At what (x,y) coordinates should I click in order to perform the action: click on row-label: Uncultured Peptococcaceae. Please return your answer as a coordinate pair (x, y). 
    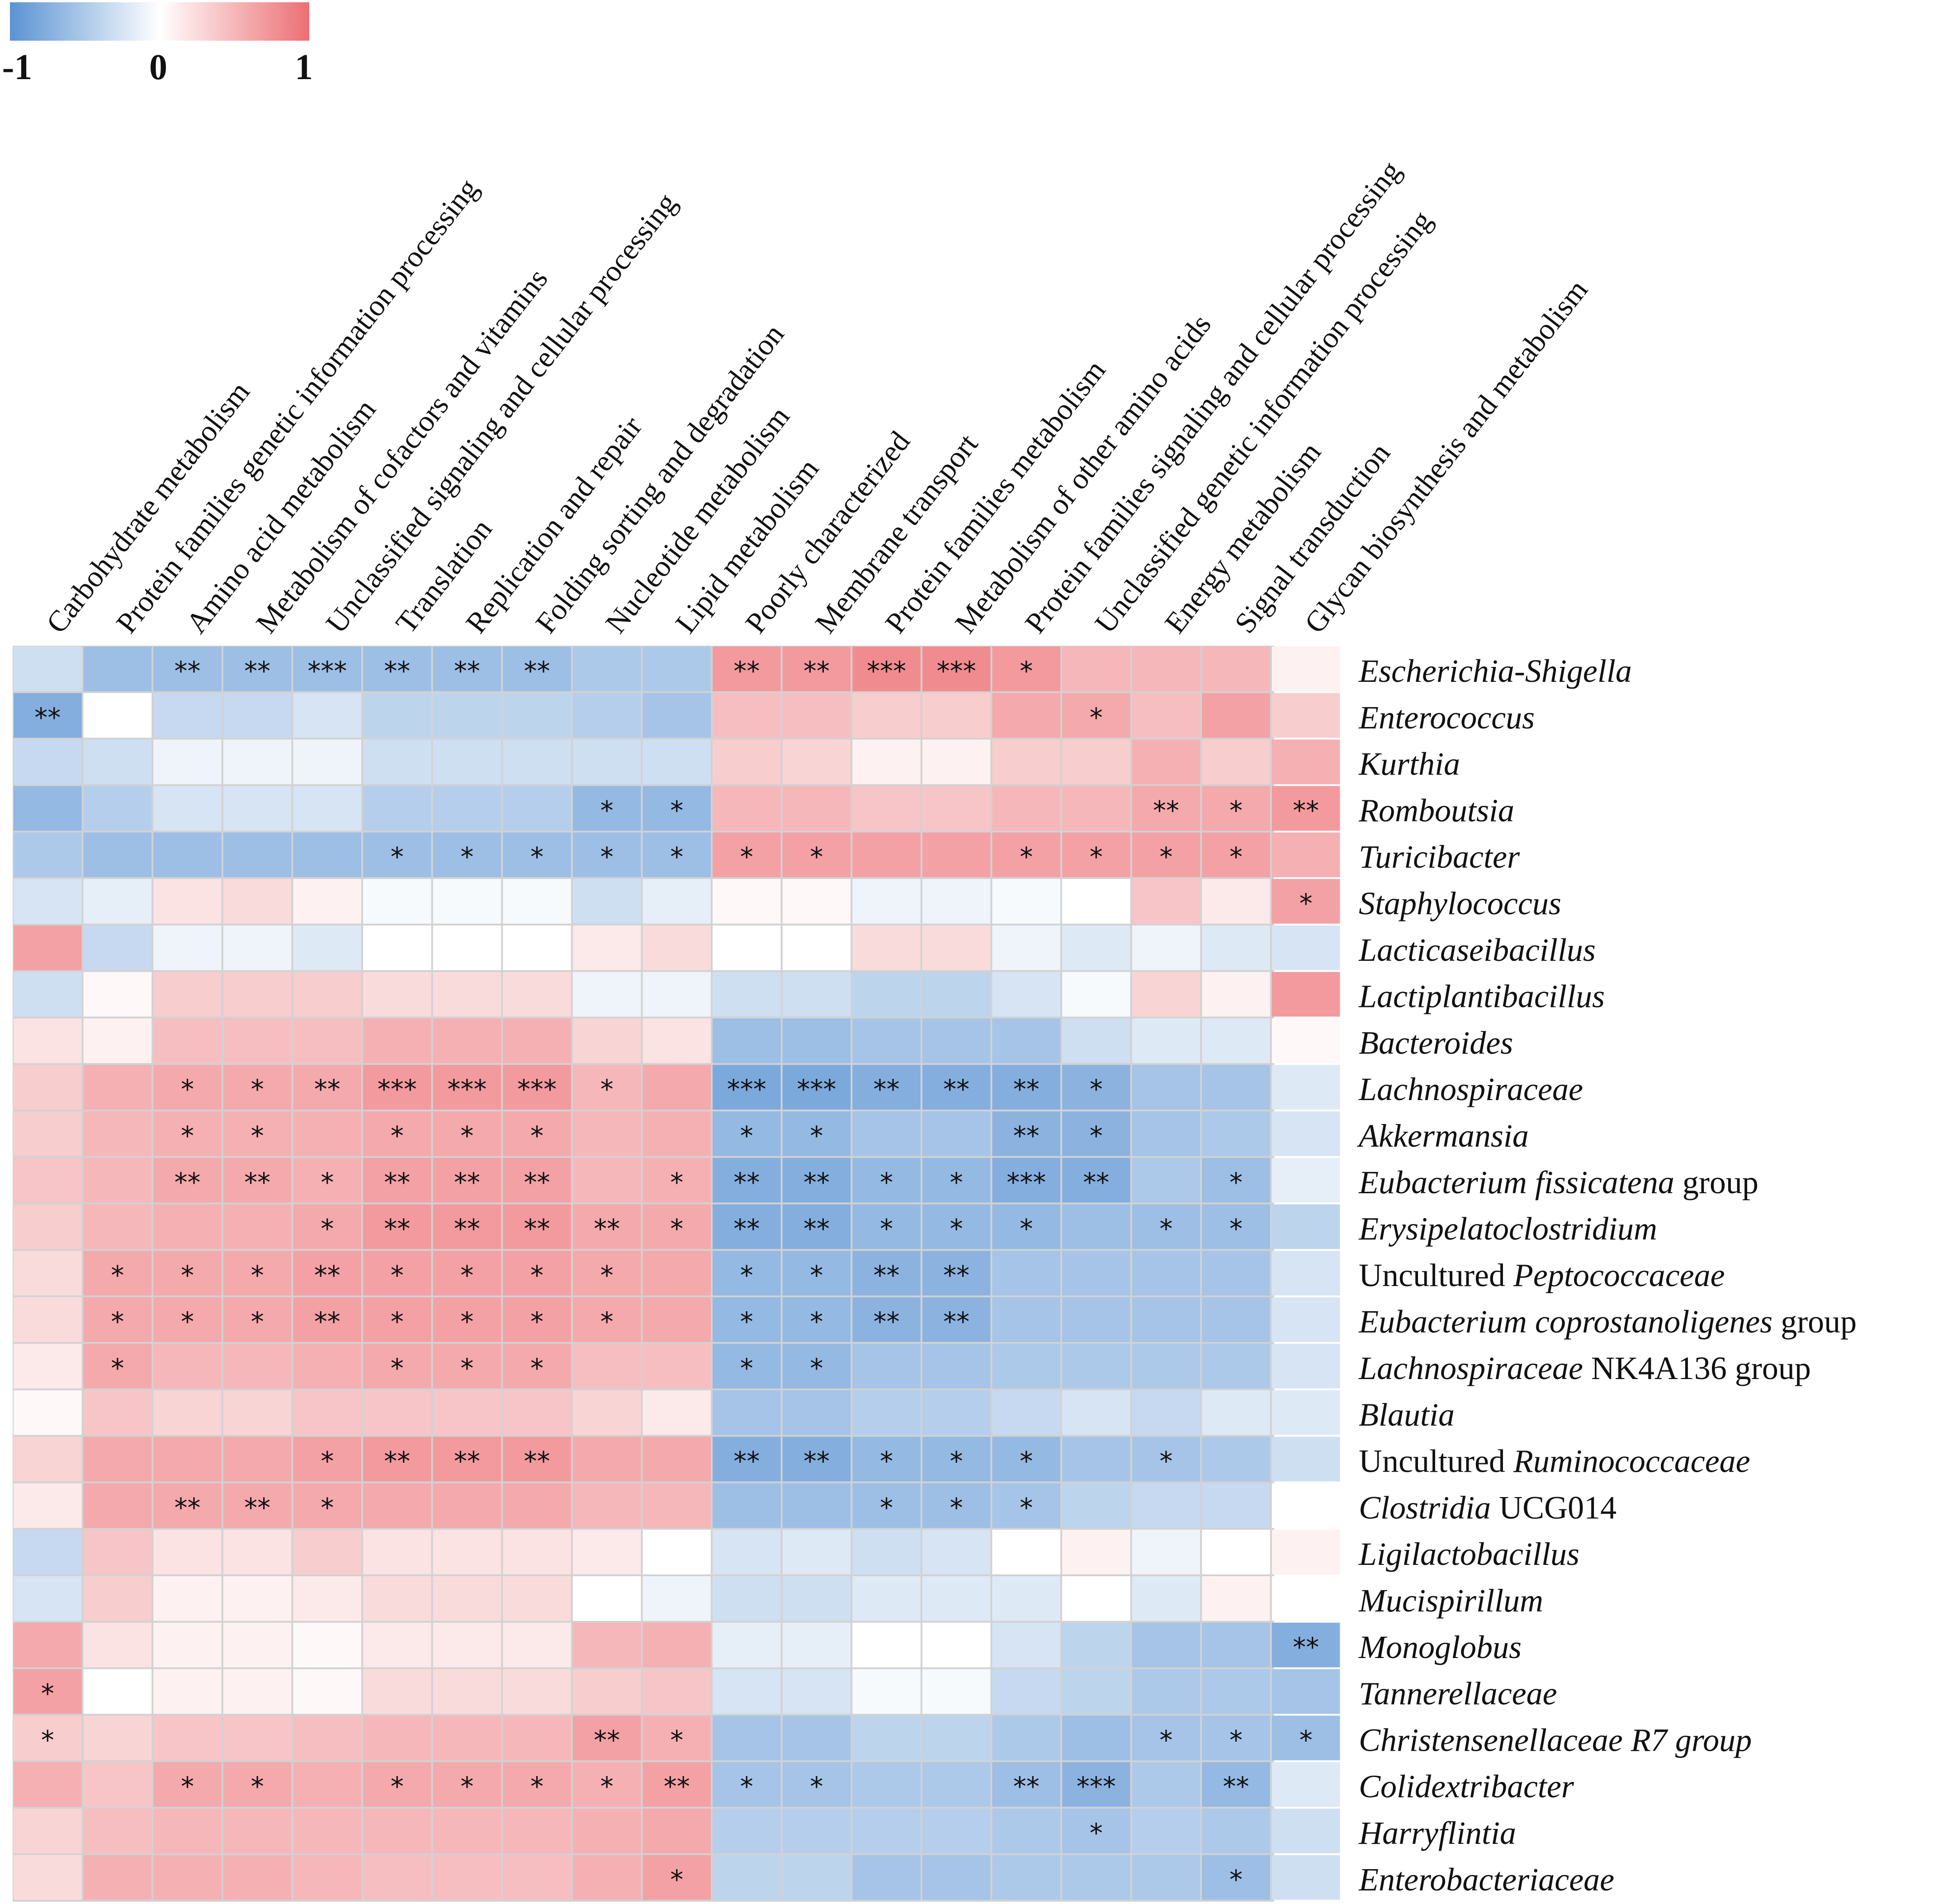
    Looking at the image, I should click on (1542, 1275).